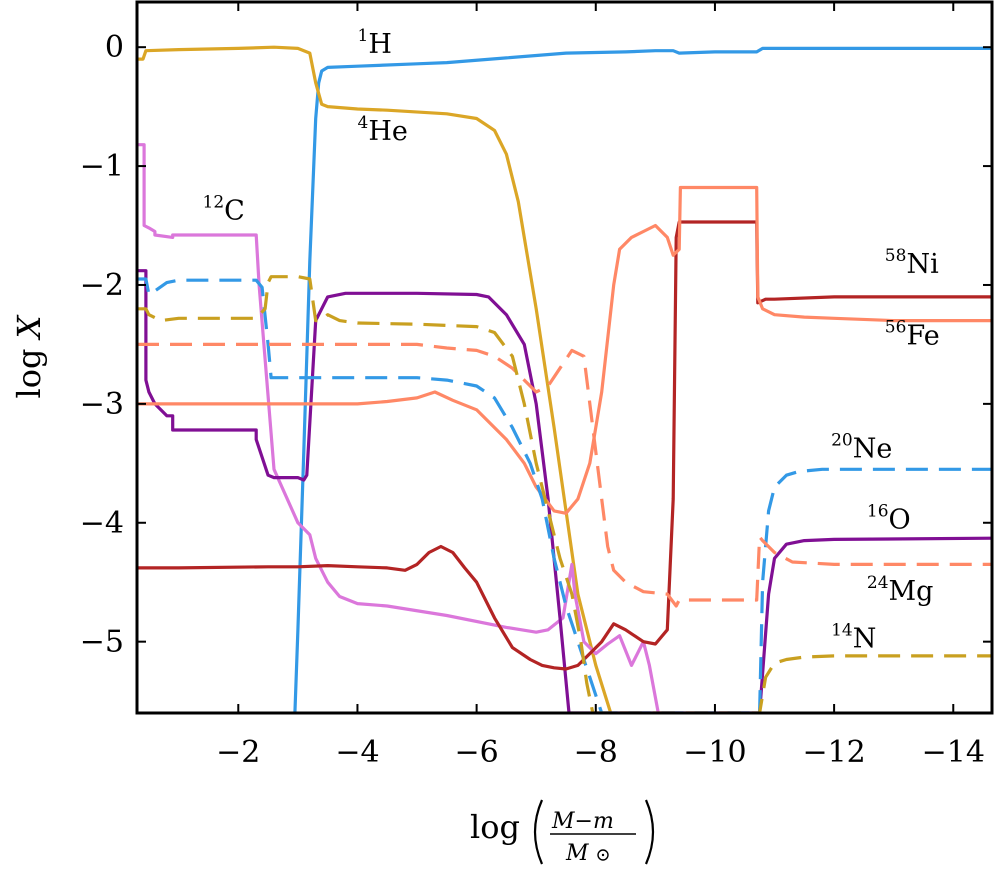  What do you see at coordinates (375, 43) in the screenshot?
I see `series-label-1H: 1H` at bounding box center [375, 43].